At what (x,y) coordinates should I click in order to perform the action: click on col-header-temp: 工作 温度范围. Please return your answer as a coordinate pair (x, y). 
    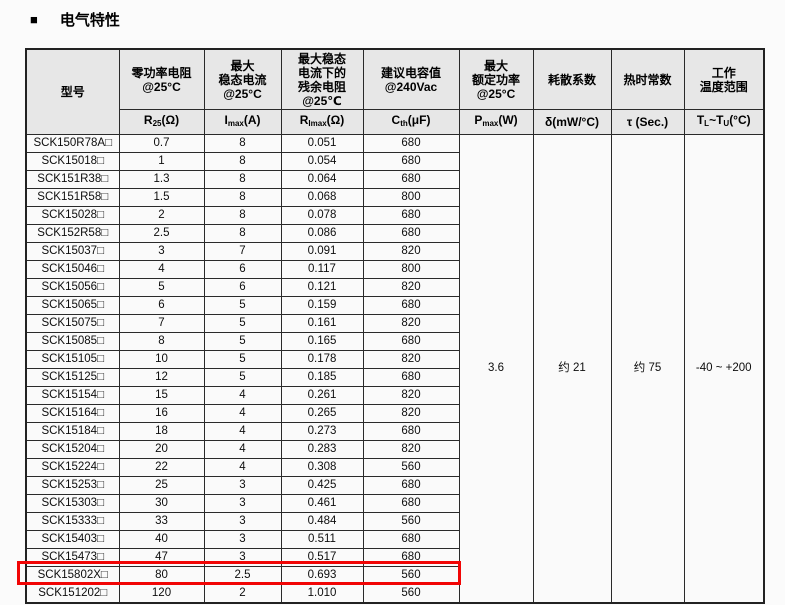
    Looking at the image, I should click on (724, 79).